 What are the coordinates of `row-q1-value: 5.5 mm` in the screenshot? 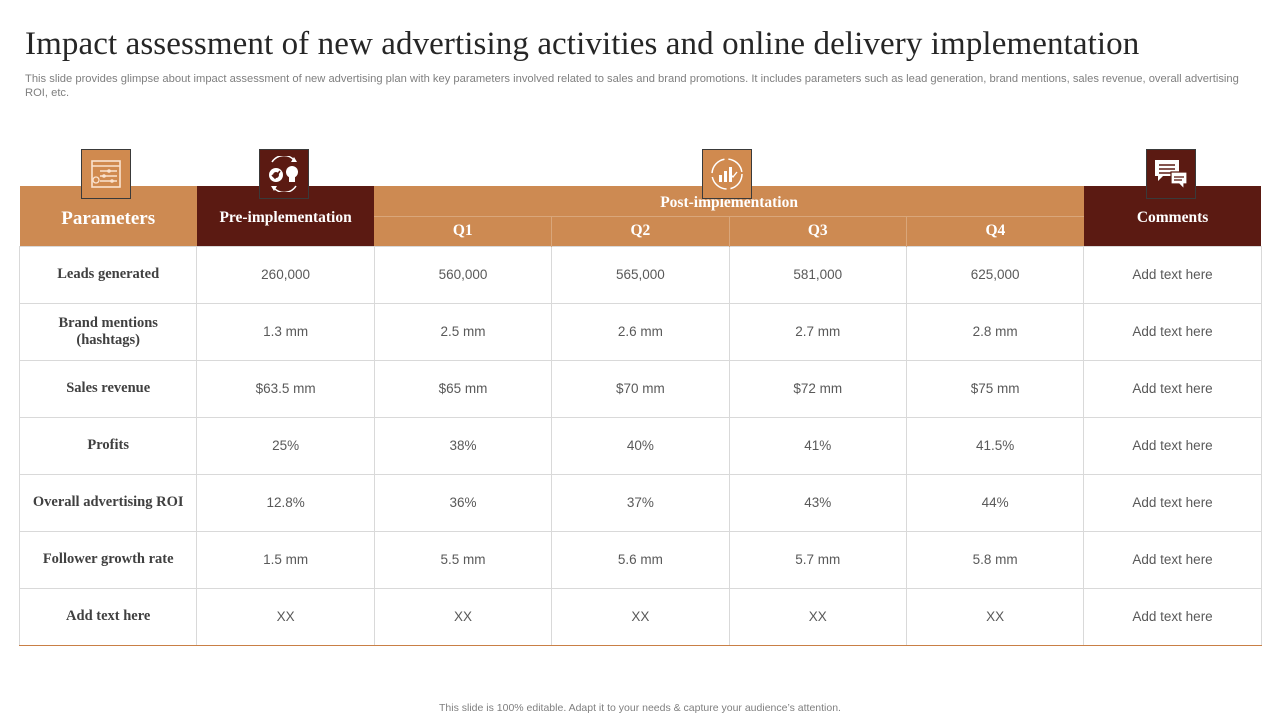 It's located at (463, 559).